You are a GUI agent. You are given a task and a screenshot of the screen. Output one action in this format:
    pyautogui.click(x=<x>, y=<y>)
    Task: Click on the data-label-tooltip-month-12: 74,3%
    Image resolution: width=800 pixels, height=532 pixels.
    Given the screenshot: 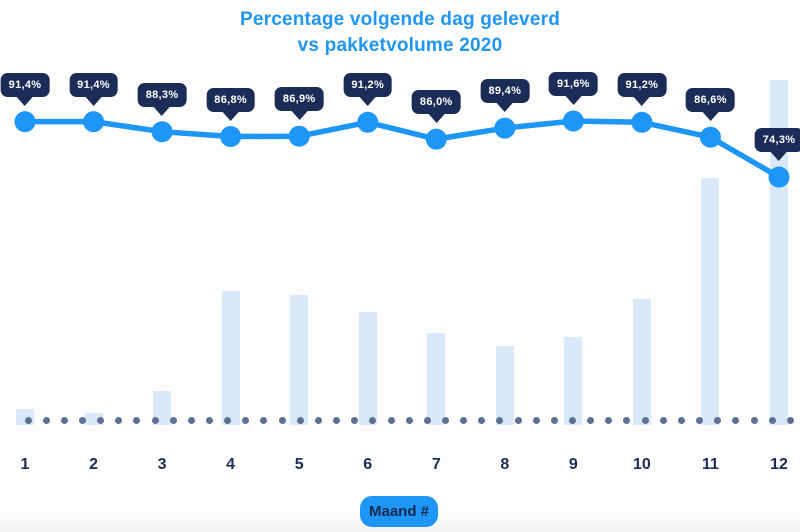 What is the action you would take?
    pyautogui.click(x=777, y=140)
    